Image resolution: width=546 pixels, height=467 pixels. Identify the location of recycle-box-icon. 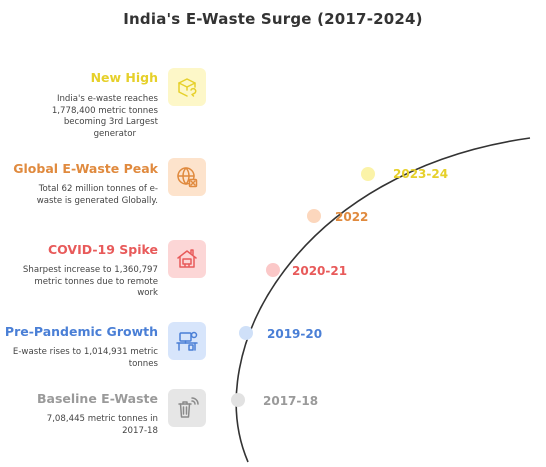
(187, 87).